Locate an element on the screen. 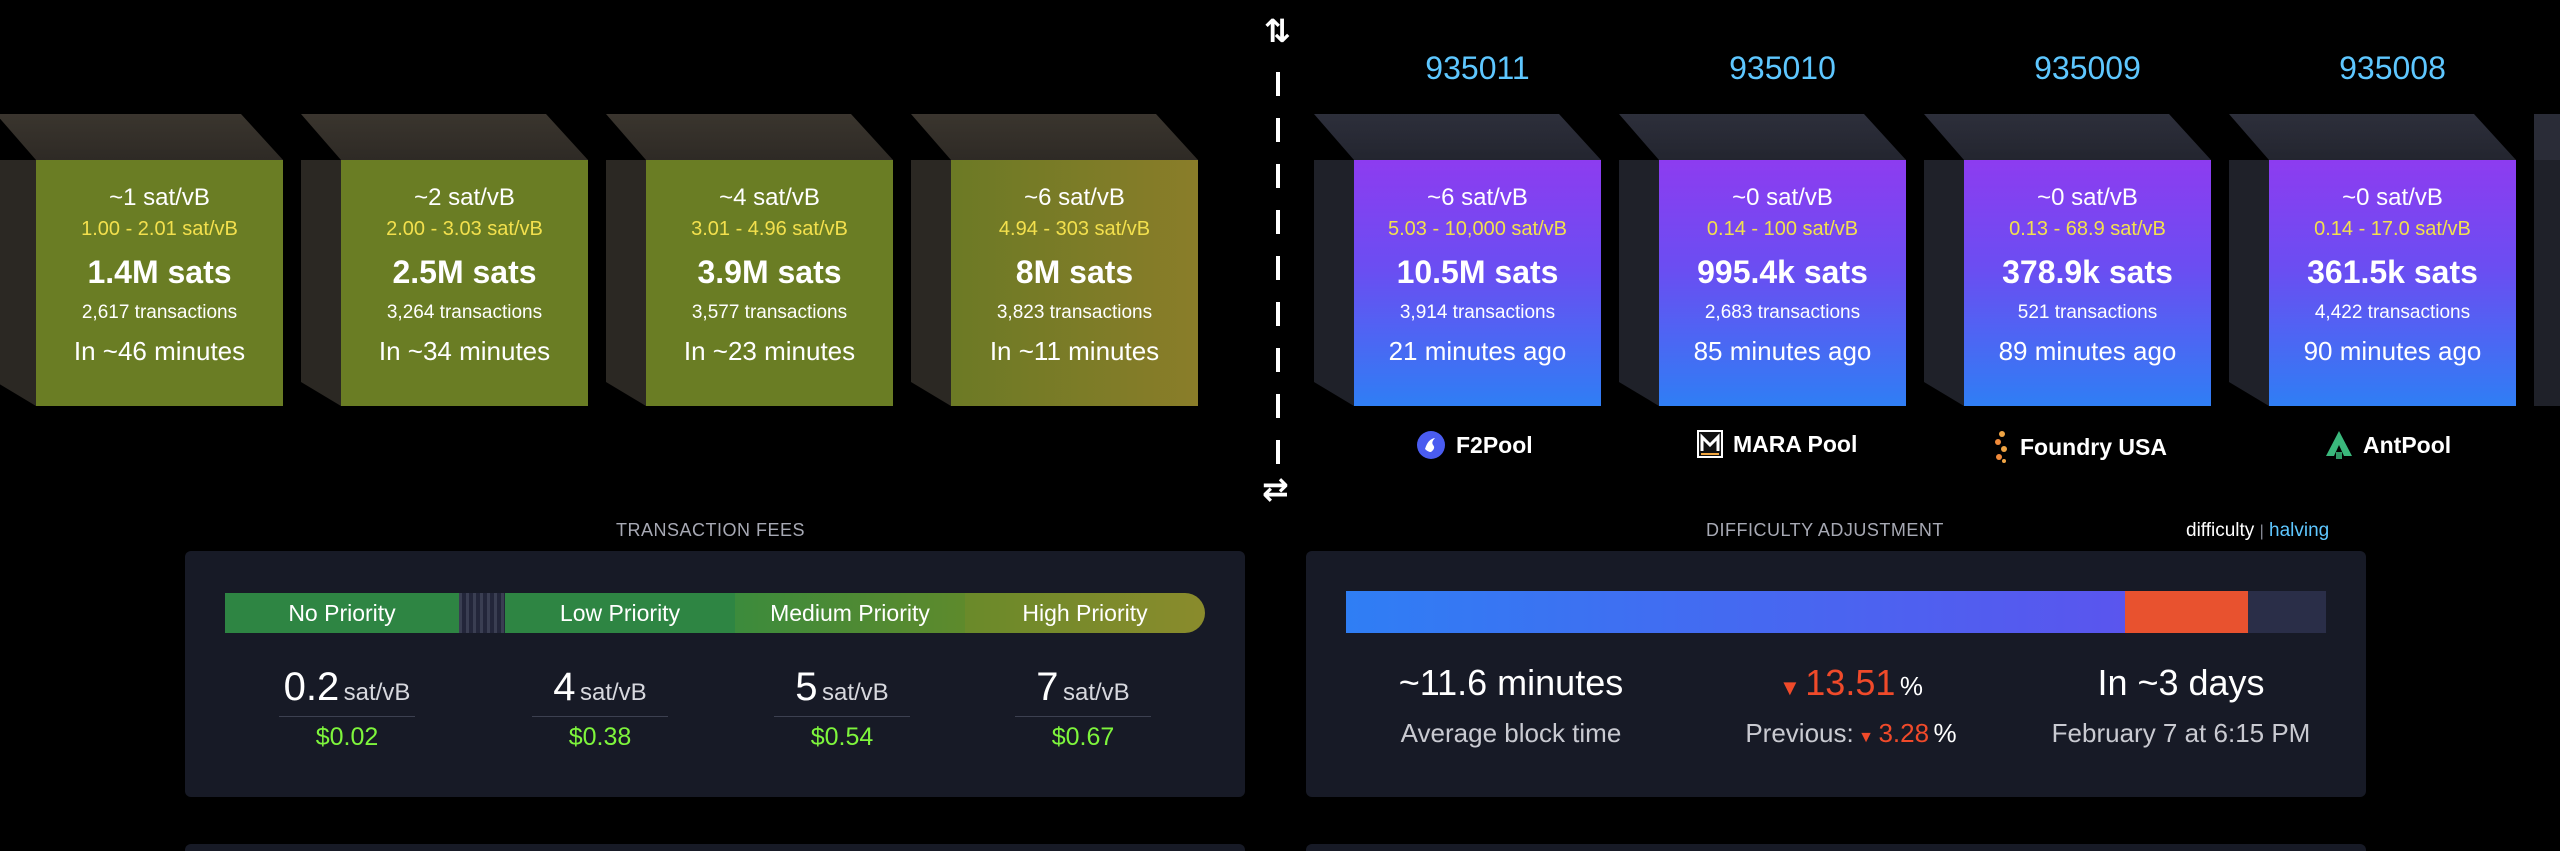 This screenshot has width=2560, height=851. block-time-ago: 85 minutes ago is located at coordinates (1782, 351).